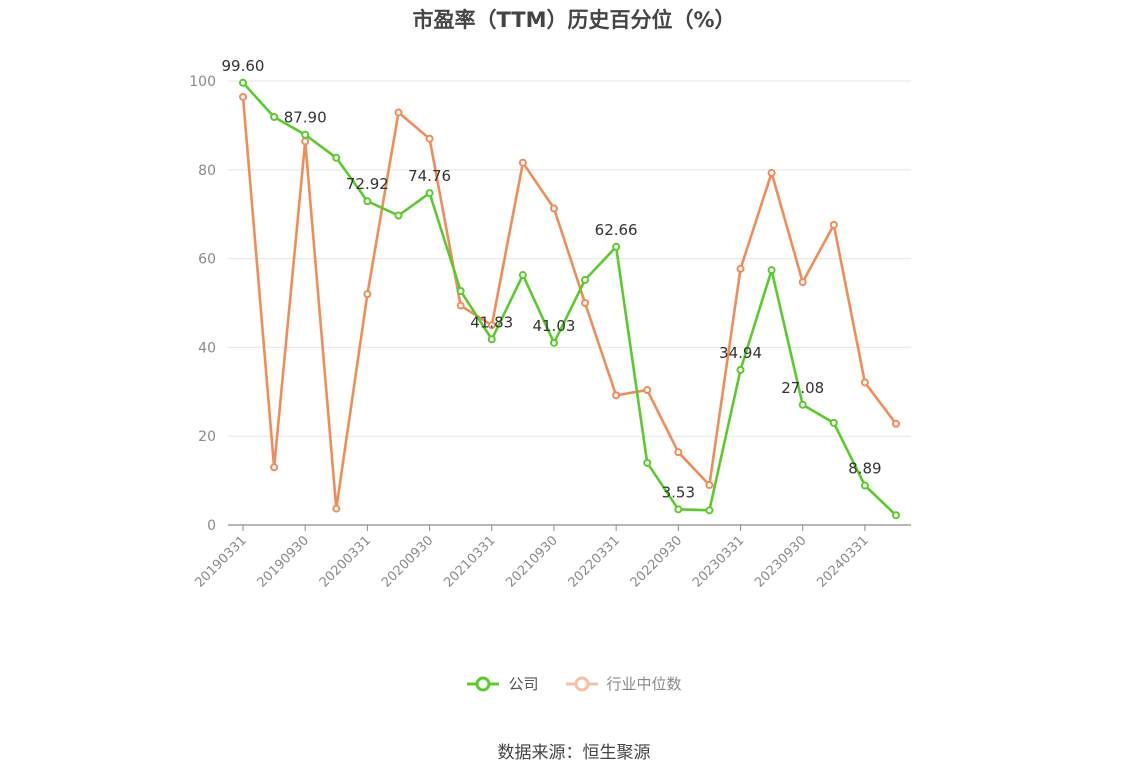 This screenshot has height=776, width=1148. I want to click on data-label-20200930: 74.76, so click(429, 176).